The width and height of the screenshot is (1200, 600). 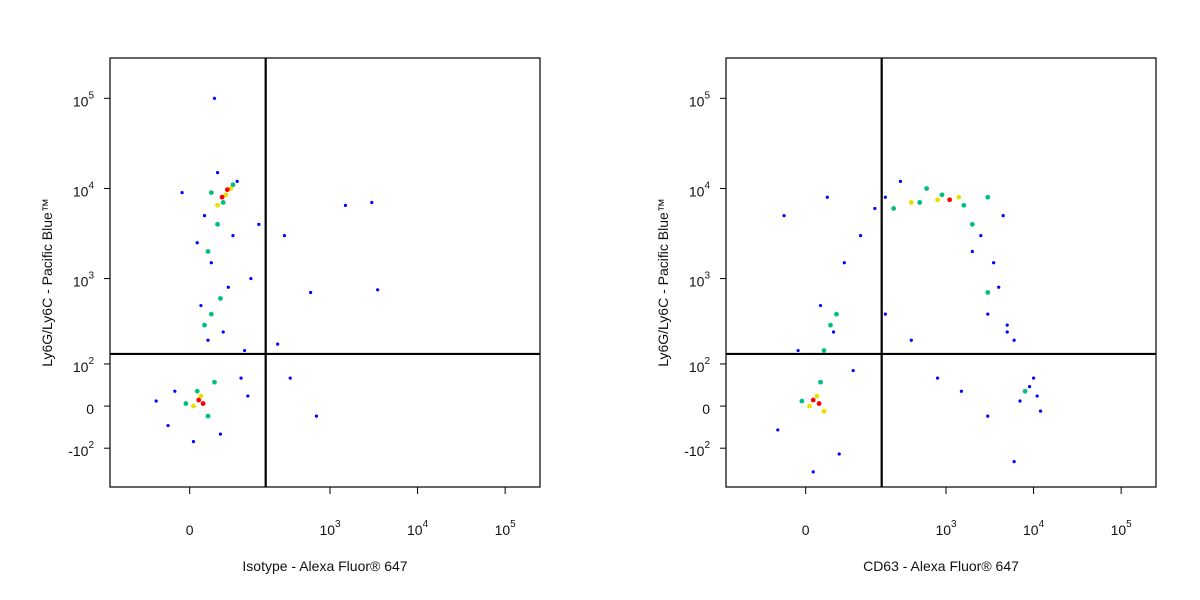 I want to click on y-axis-label: Ly6G/Ly6C - Pacific Blue™, so click(x=663, y=282).